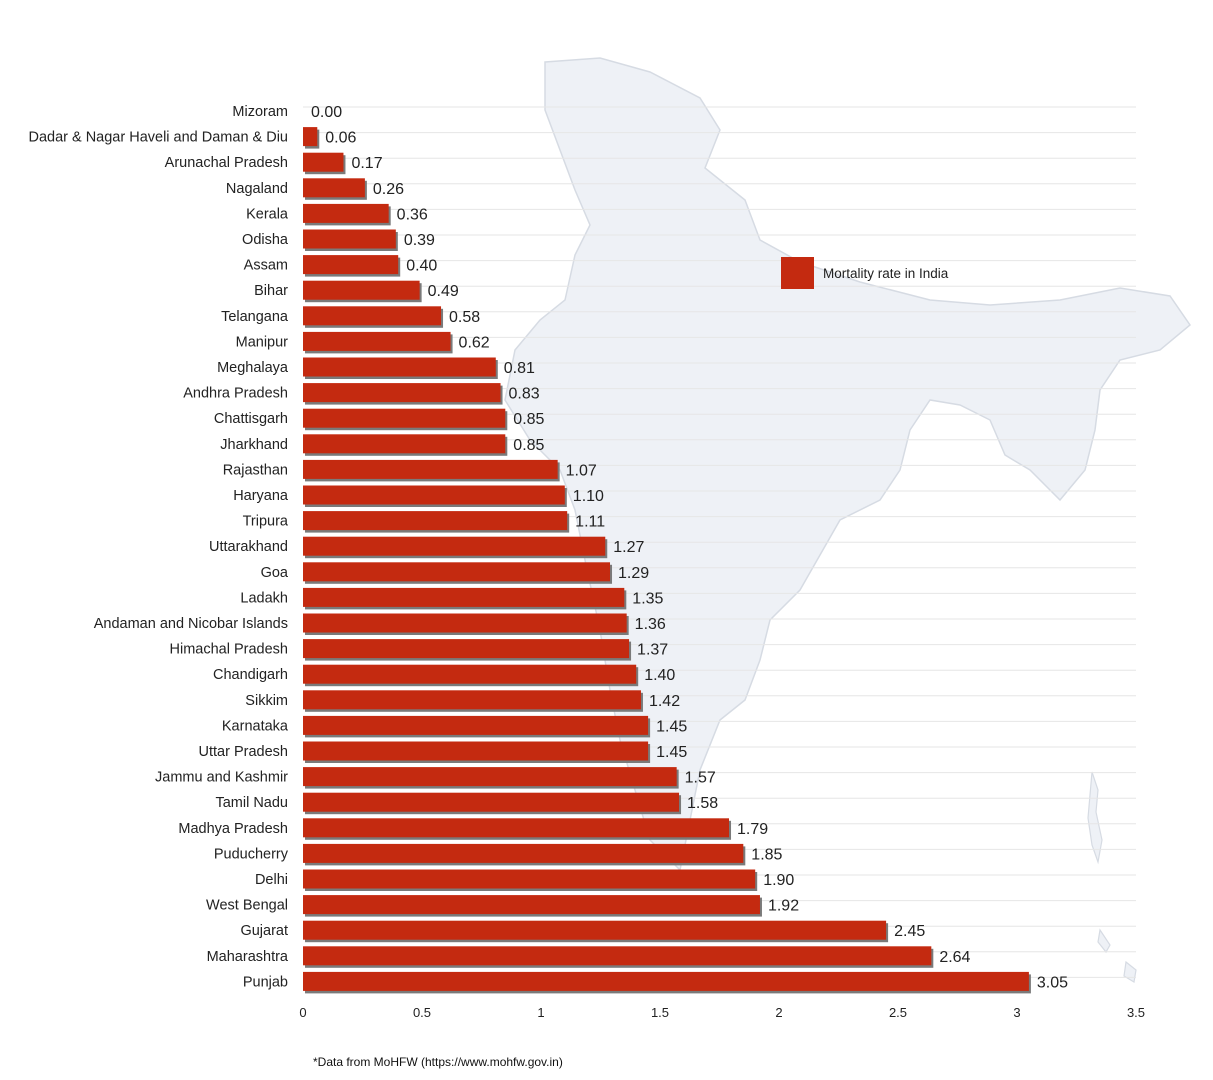  I want to click on value-label: 0.06, so click(340, 138).